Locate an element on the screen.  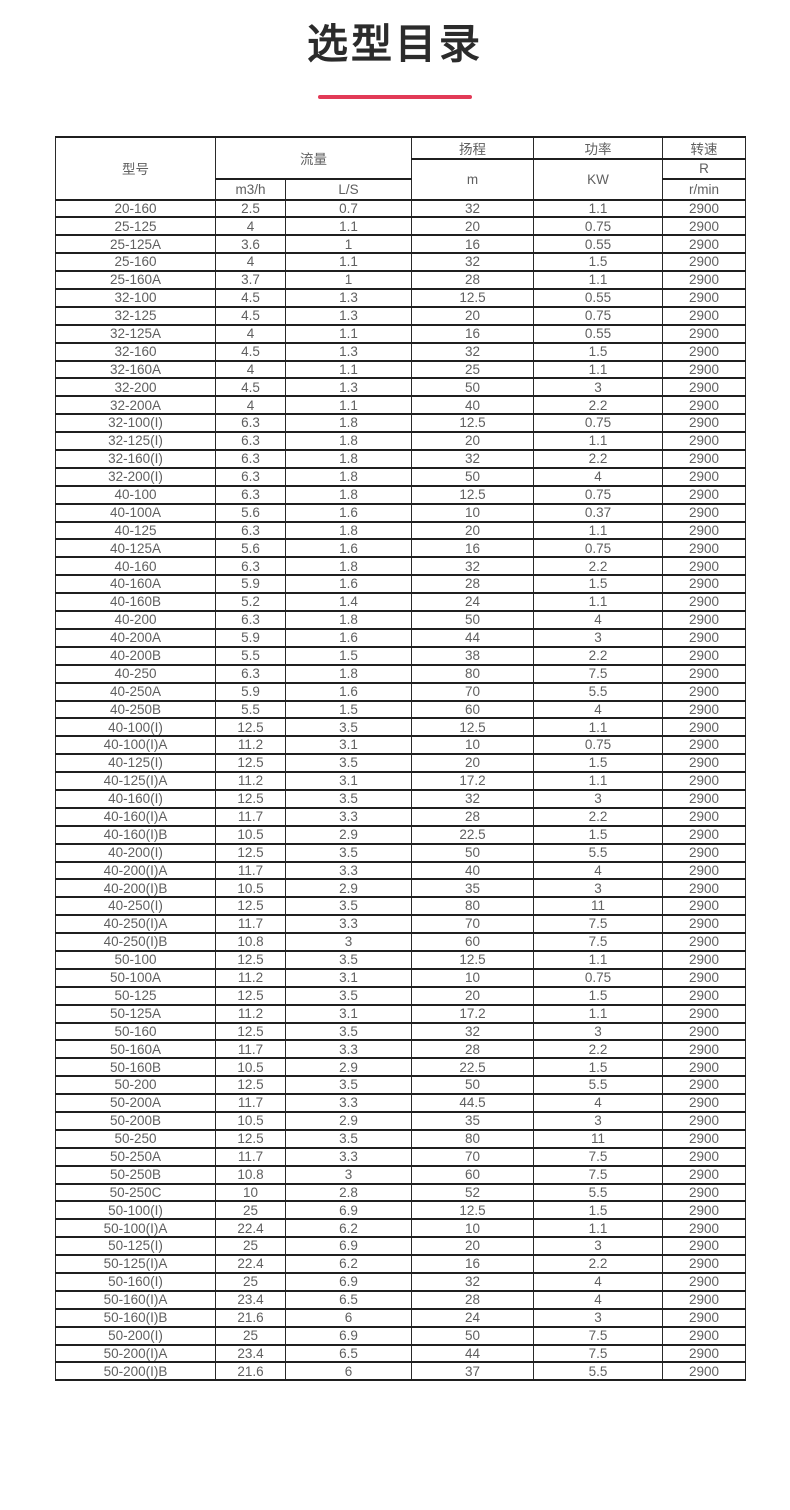
table-row: 40-160(I) 12.5 3.5 32 3 2900 is located at coordinates (400, 798).